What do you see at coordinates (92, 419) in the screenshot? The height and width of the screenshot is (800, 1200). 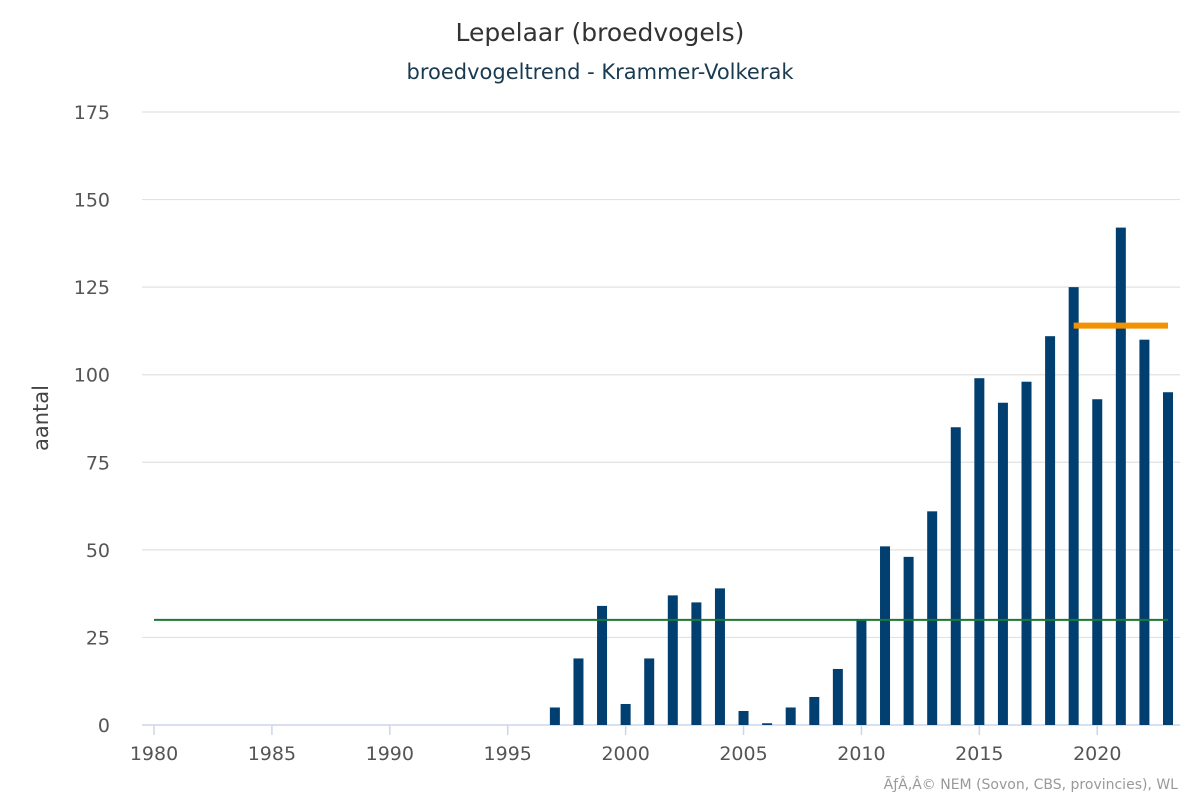 I see `y-axis-labels: 0 25 50 75 100 125 150 175` at bounding box center [92, 419].